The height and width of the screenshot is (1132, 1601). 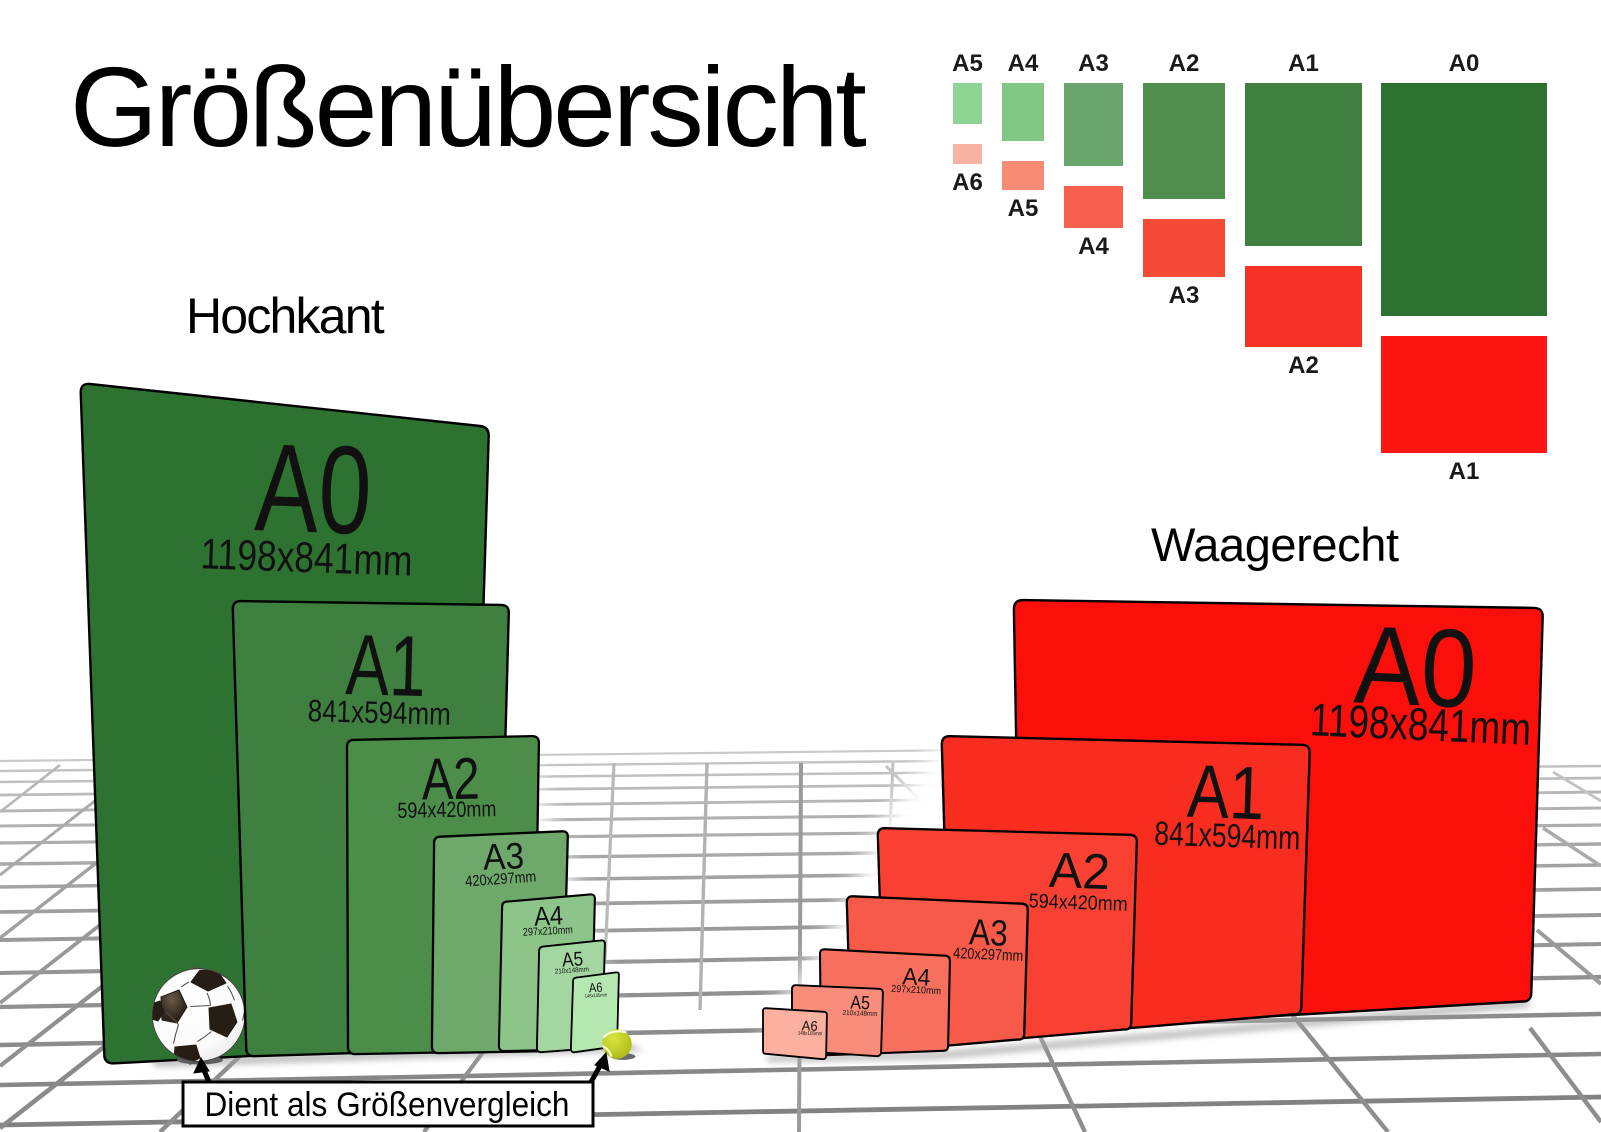 What do you see at coordinates (387, 1105) in the screenshot?
I see `svg-text: Dient als Größenvergleich` at bounding box center [387, 1105].